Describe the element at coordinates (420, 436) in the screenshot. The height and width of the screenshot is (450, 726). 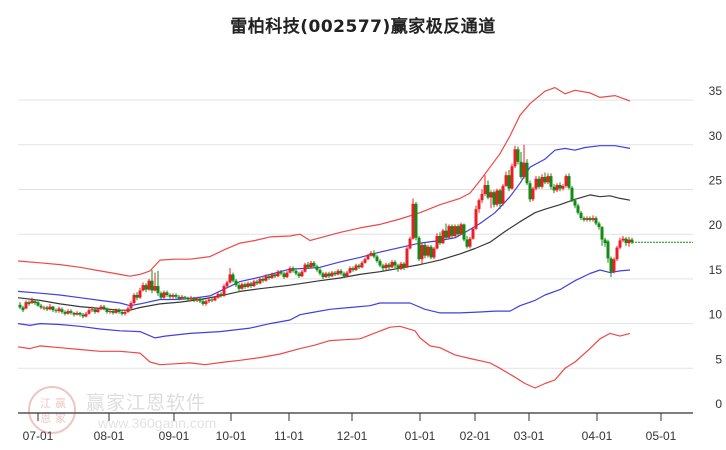
I see `x-tick-label: 01-01` at that location.